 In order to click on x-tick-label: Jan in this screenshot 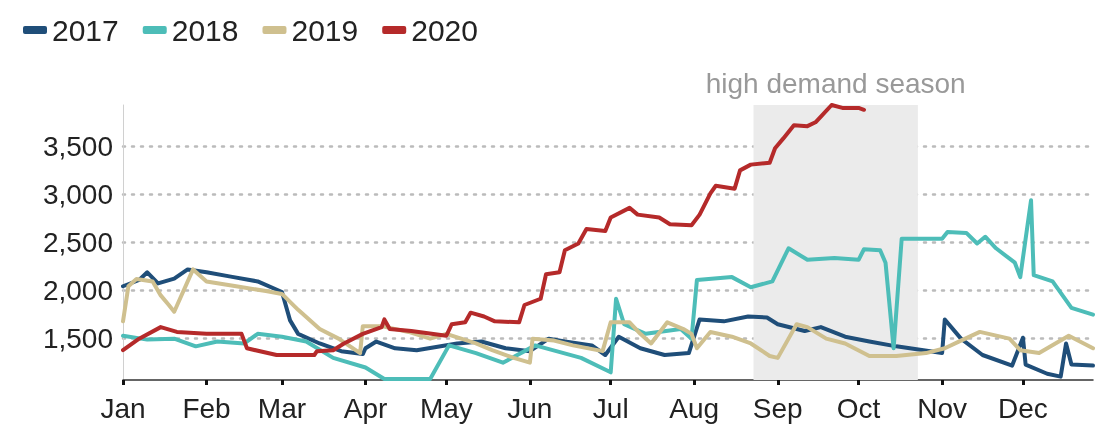, I will do `click(123, 408)`.